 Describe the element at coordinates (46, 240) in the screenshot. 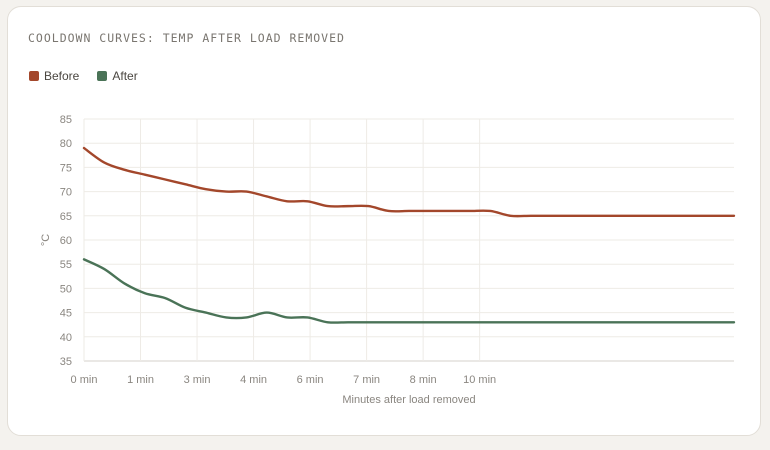

I see `y-axis-title: °C` at that location.